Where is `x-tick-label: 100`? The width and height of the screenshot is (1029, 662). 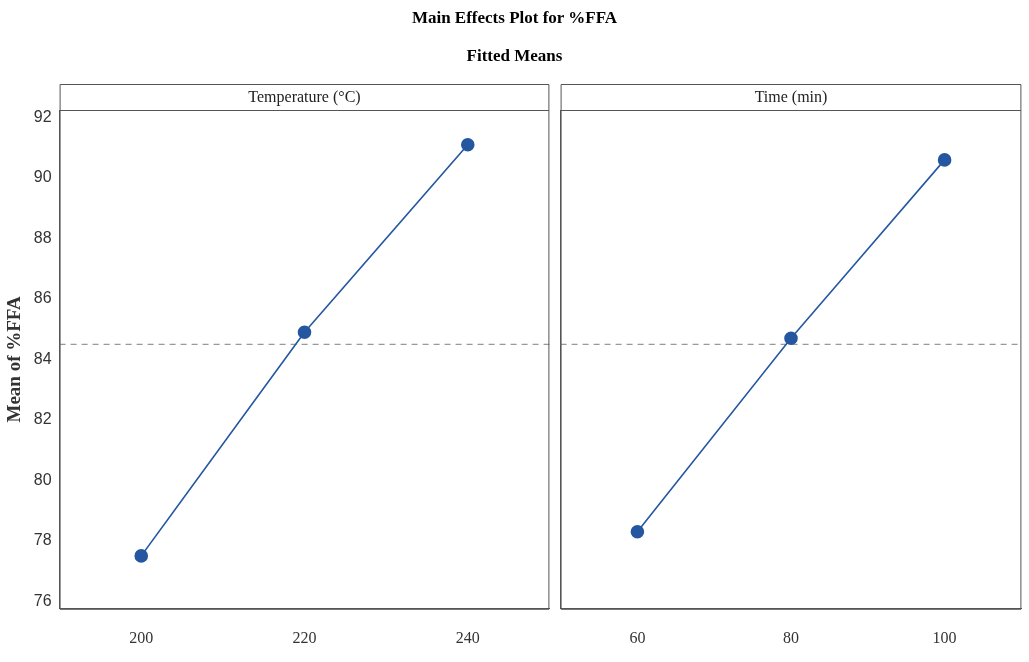
x-tick-label: 100 is located at coordinates (944, 637).